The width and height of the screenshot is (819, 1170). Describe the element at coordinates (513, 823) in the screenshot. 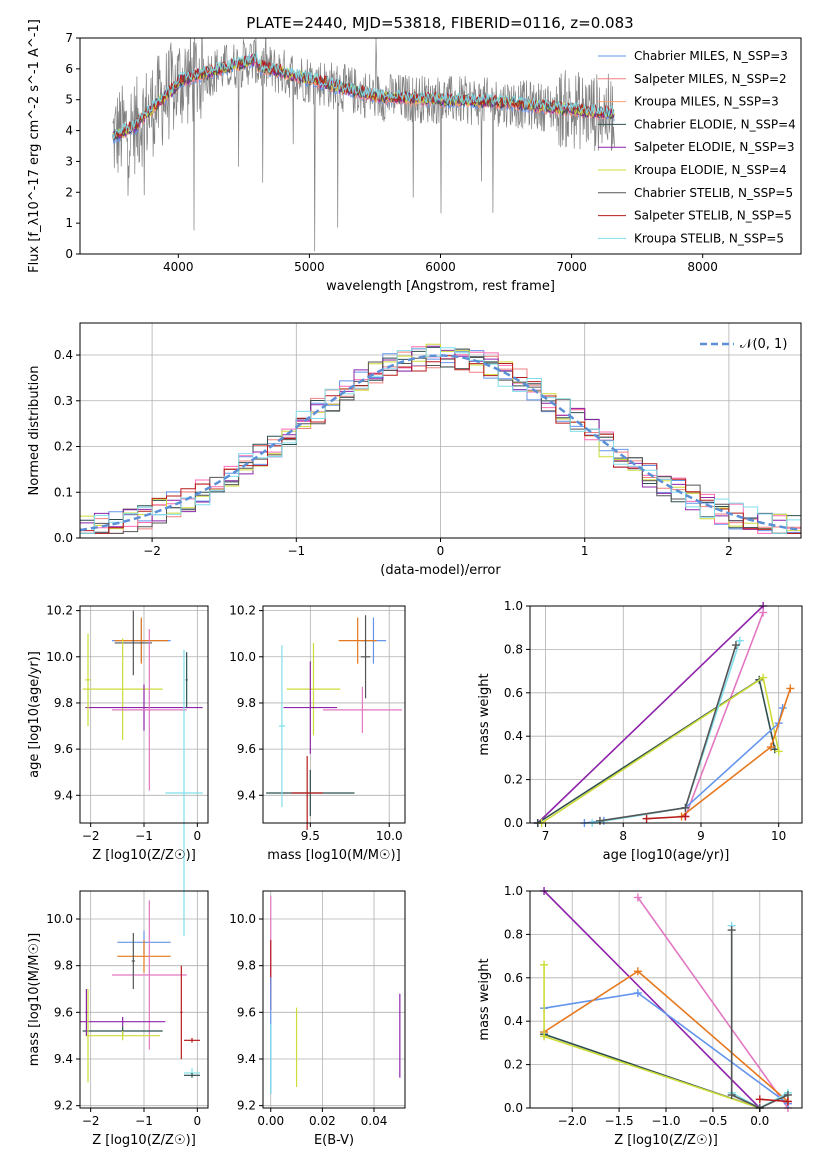

I see `y-tick-label: 0.0` at that location.